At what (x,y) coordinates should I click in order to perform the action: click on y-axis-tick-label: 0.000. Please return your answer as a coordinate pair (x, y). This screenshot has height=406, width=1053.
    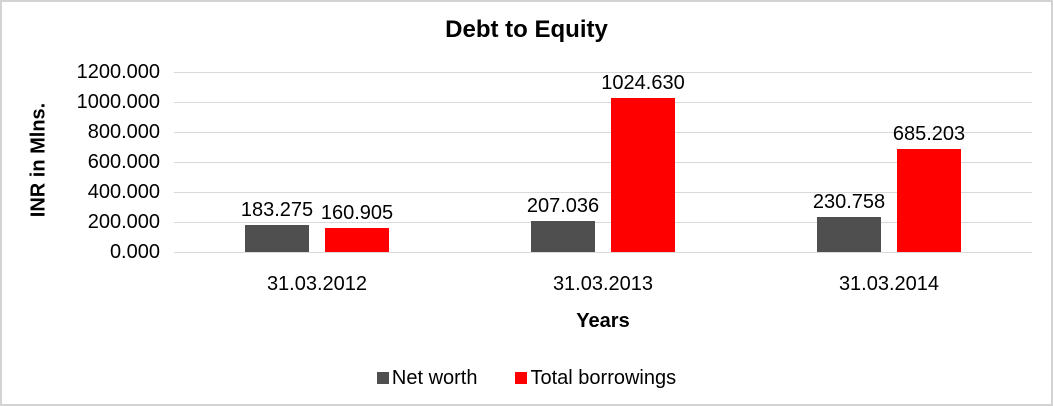
    Looking at the image, I should click on (134, 252).